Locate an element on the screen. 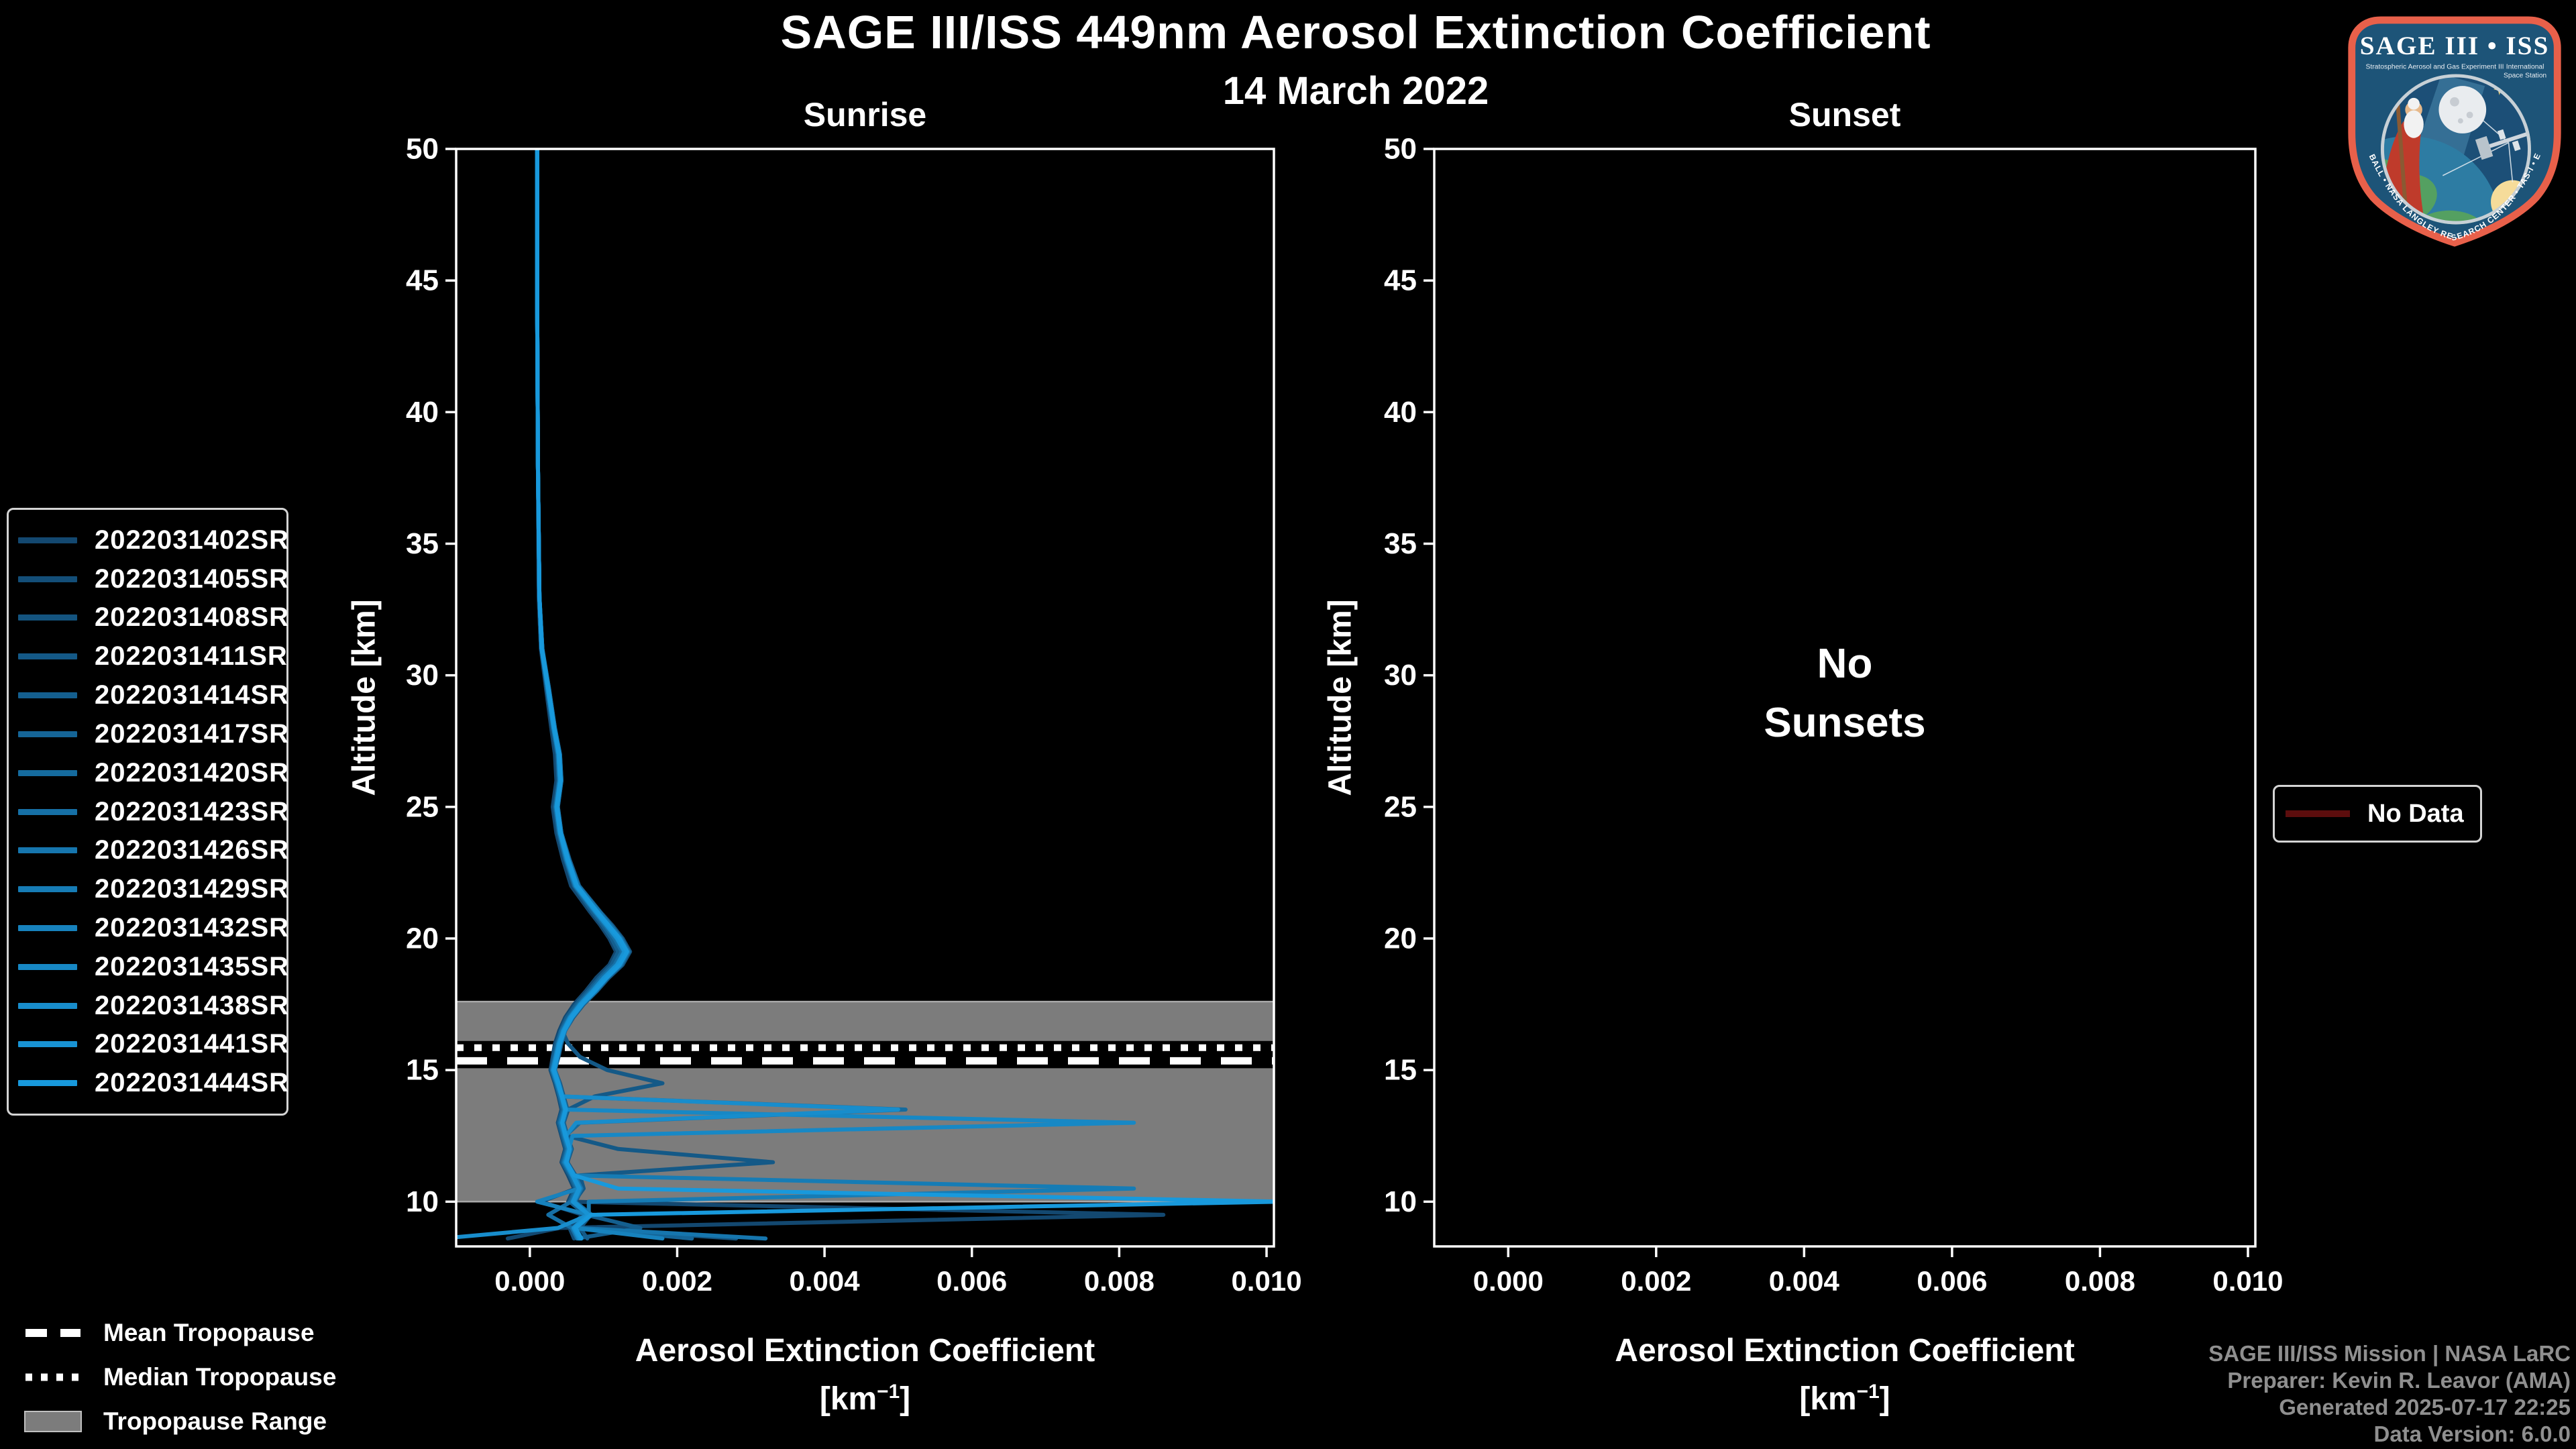 This screenshot has height=1449, width=2576. event-legend-label: 2022031414SR is located at coordinates (192, 695).